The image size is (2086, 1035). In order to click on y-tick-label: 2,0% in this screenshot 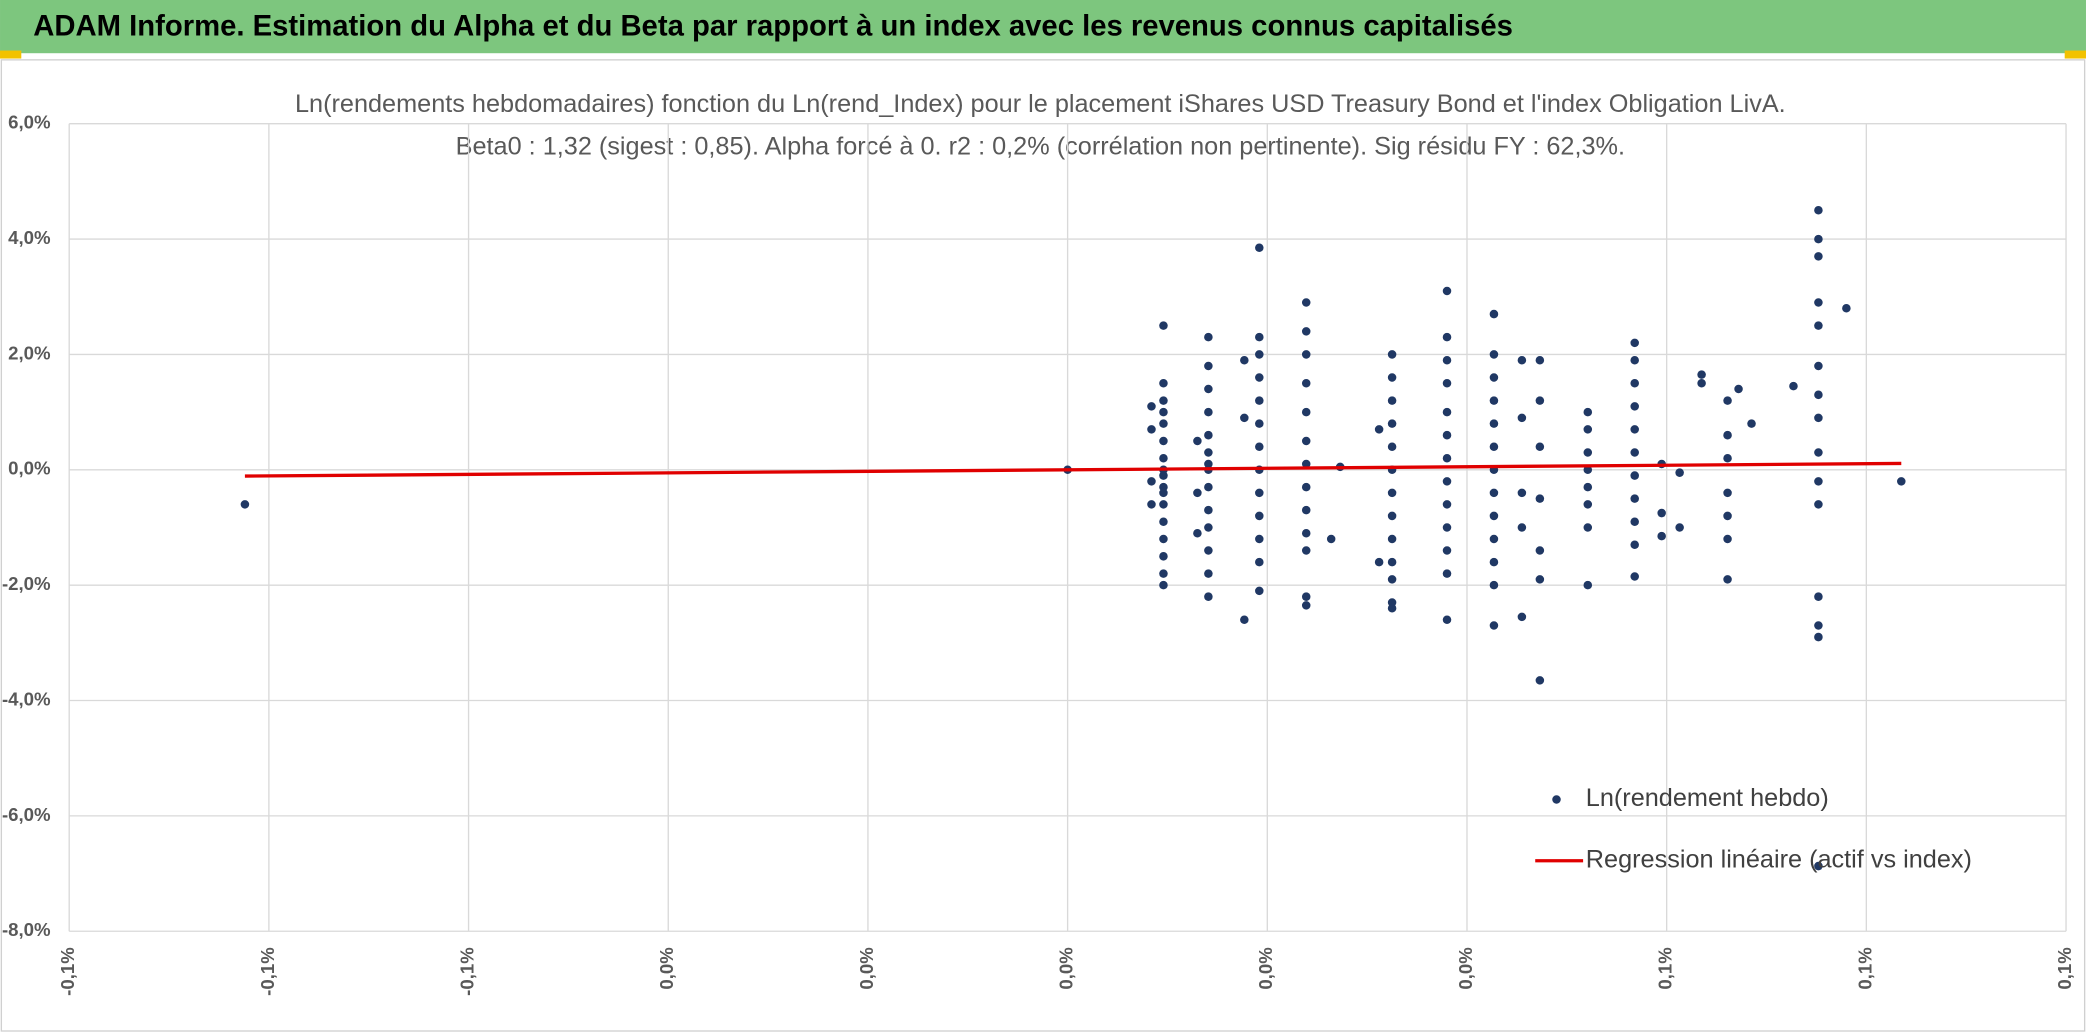, I will do `click(29, 352)`.